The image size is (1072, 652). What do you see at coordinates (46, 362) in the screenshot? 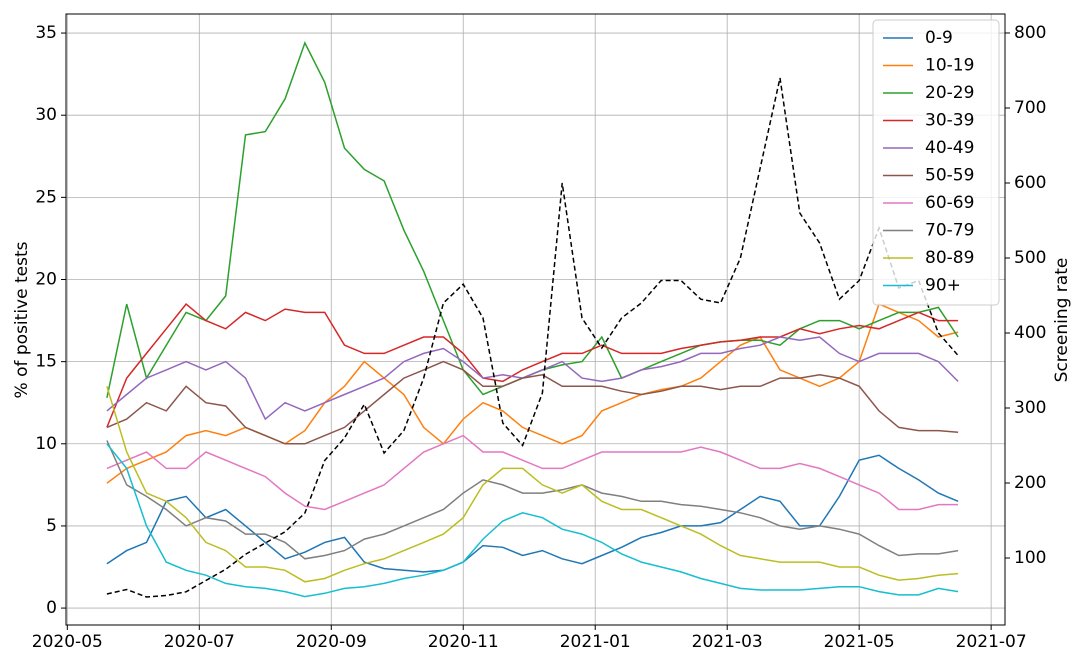
I see `y-tick-label: 15` at bounding box center [46, 362].